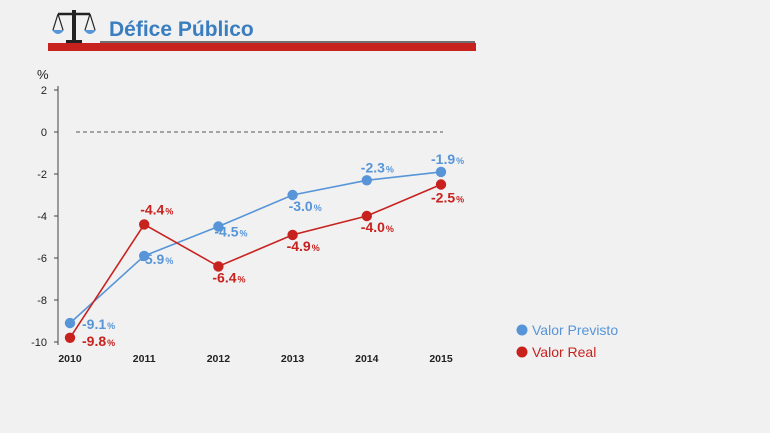 The image size is (770, 433). I want to click on y-tick-label: -2, so click(42, 175).